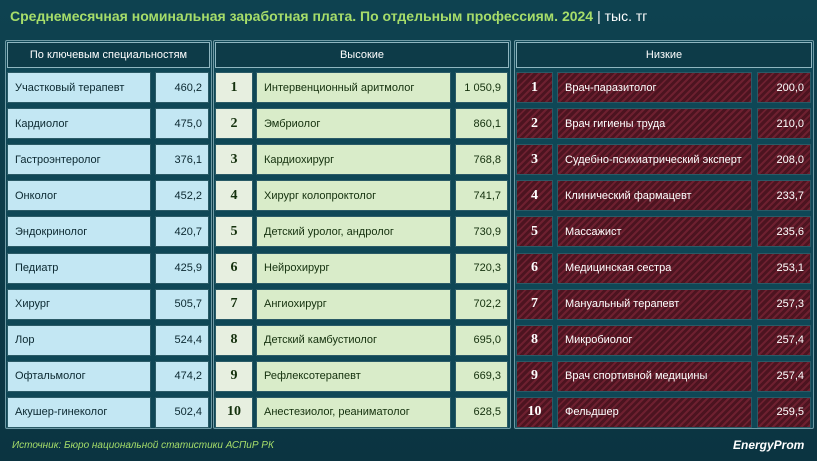 The width and height of the screenshot is (817, 461). What do you see at coordinates (353, 304) in the screenshot?
I see `profession: Ангиохирург` at bounding box center [353, 304].